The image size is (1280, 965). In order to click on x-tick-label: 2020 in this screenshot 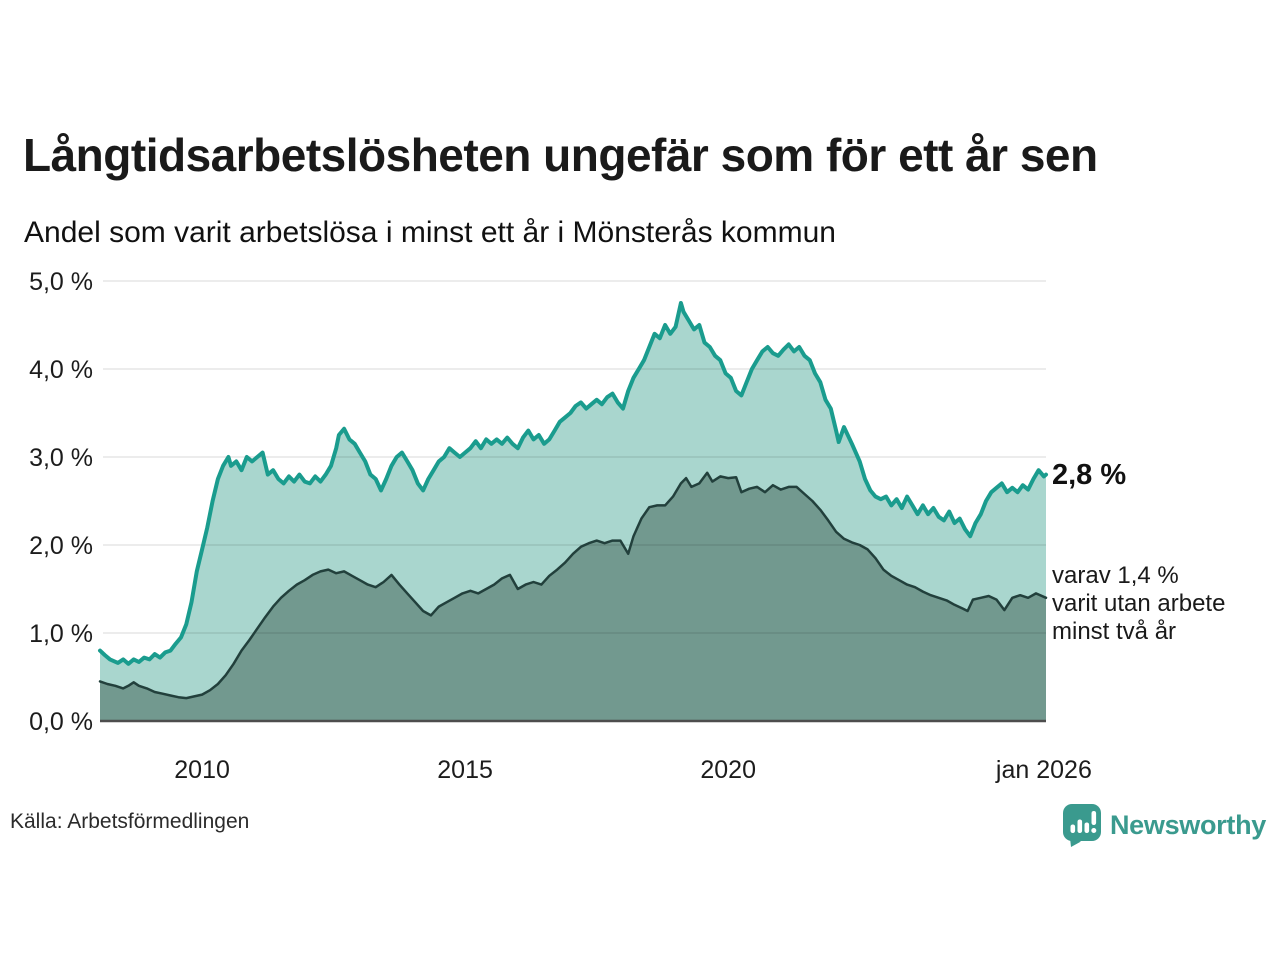, I will do `click(728, 770)`.